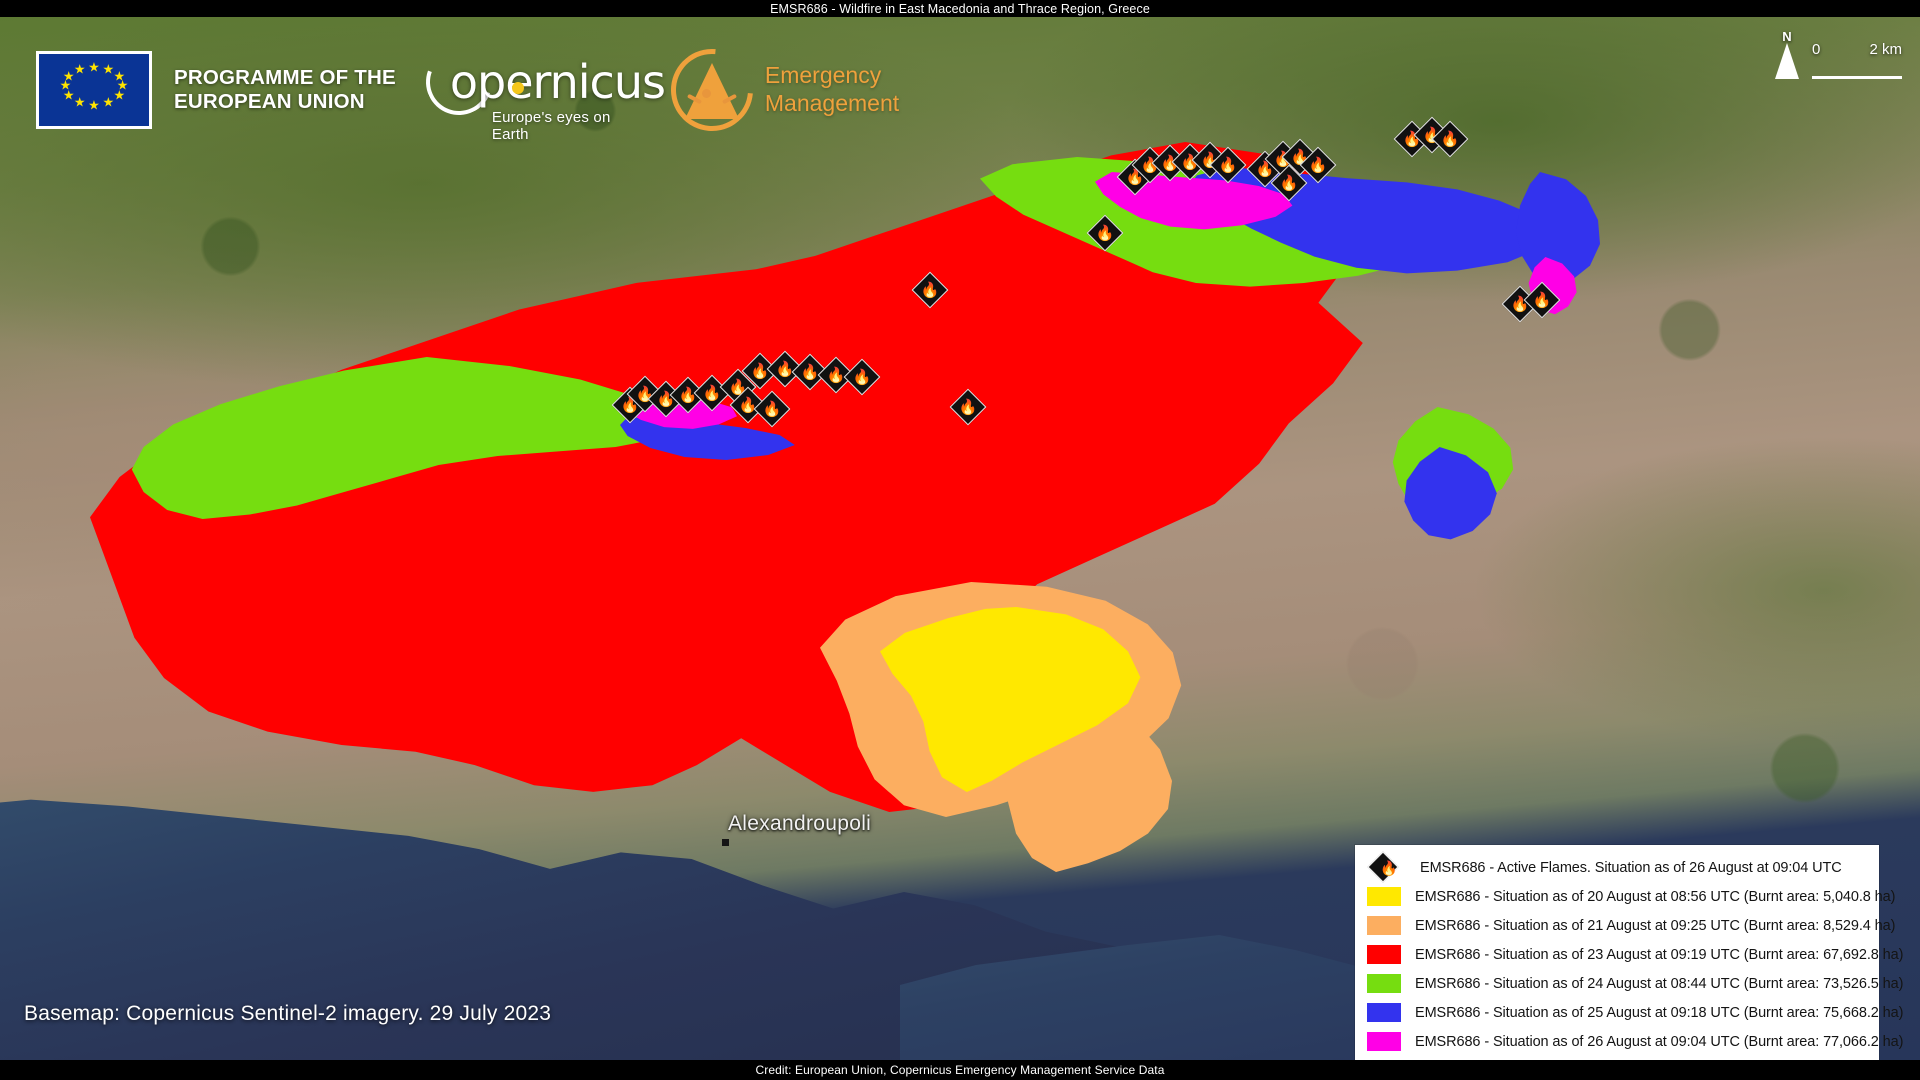  Describe the element at coordinates (94, 90) in the screenshot. I see `eu-flag-icon: ★ ★ ★ ★ ★ ★ ★ ★ ★ ★ ★ ★` at that location.